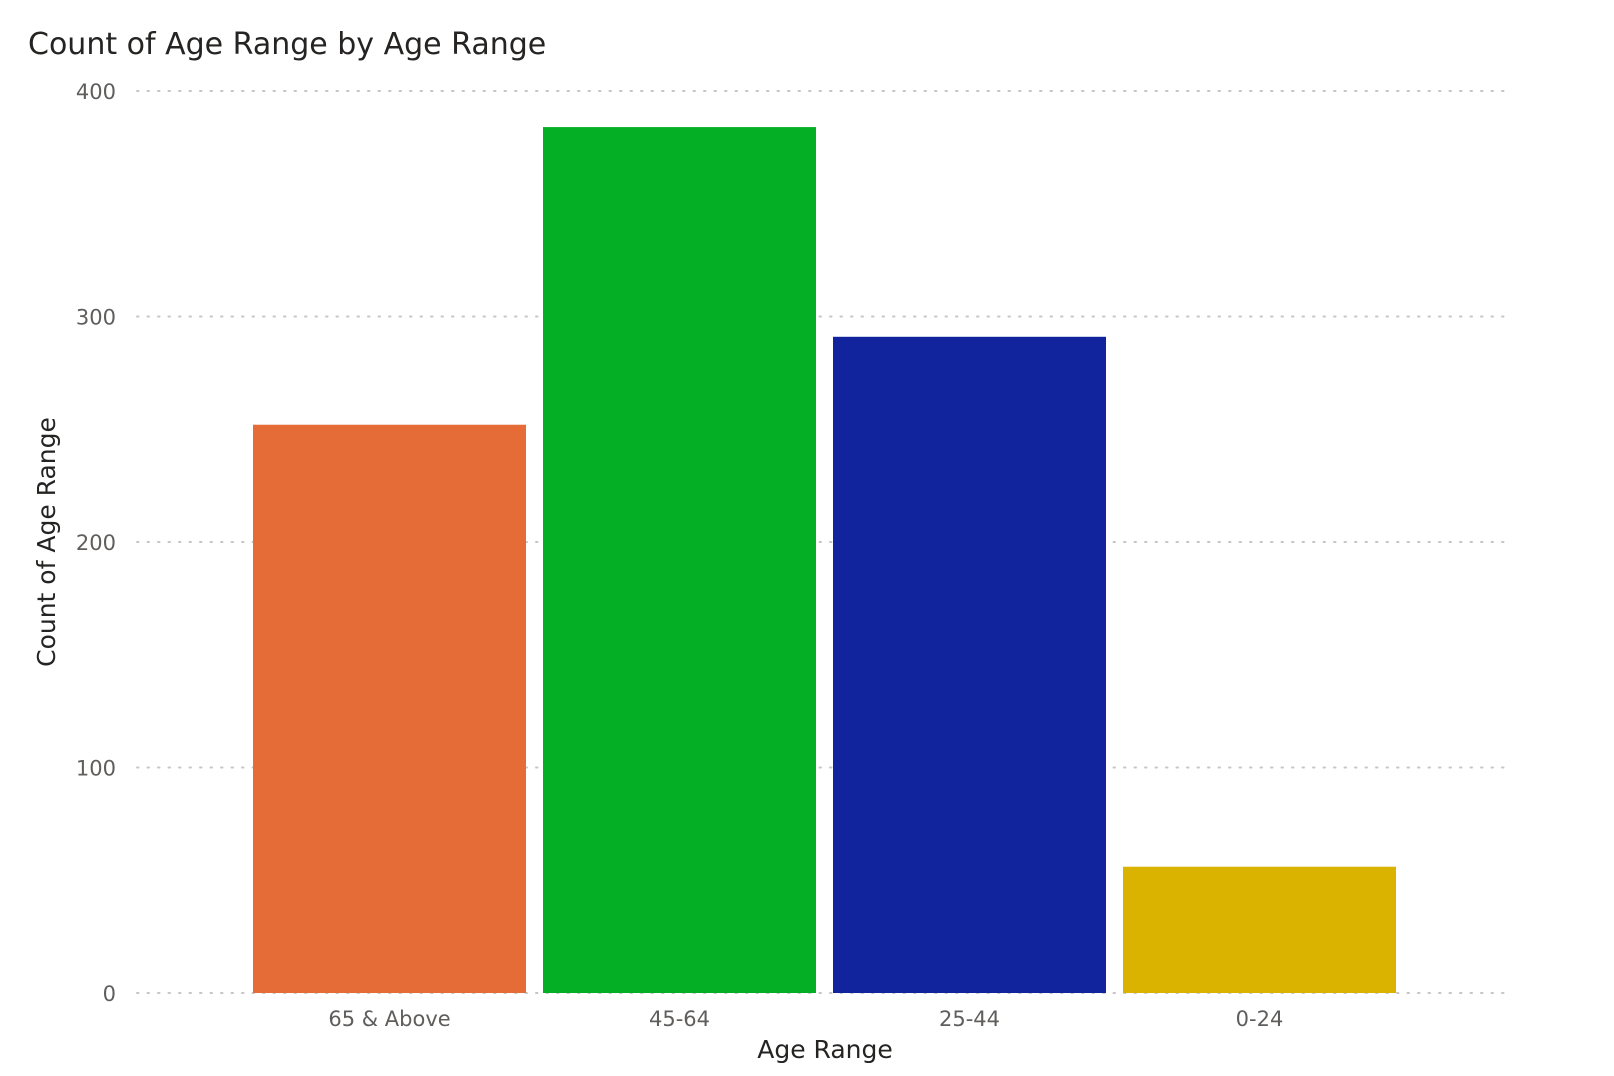 This screenshot has height=1076, width=1614. I want to click on x-tick-label: 0-24, so click(1260, 1019).